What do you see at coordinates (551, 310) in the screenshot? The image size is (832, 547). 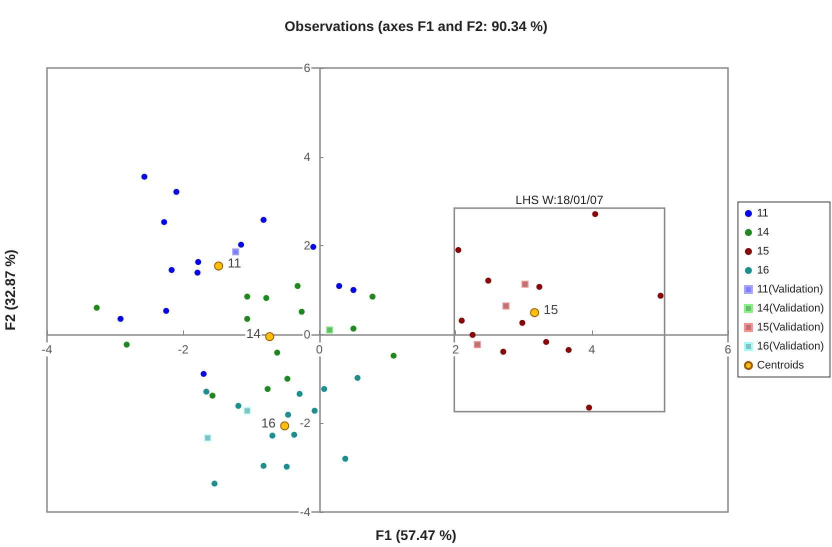 I see `annotation: 15` at bounding box center [551, 310].